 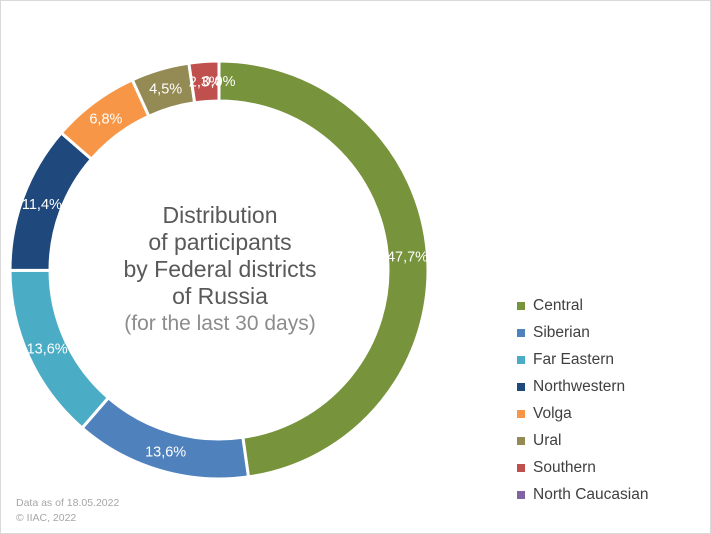 I want to click on chart-subtitle: (for the last 30 days), so click(x=220, y=323).